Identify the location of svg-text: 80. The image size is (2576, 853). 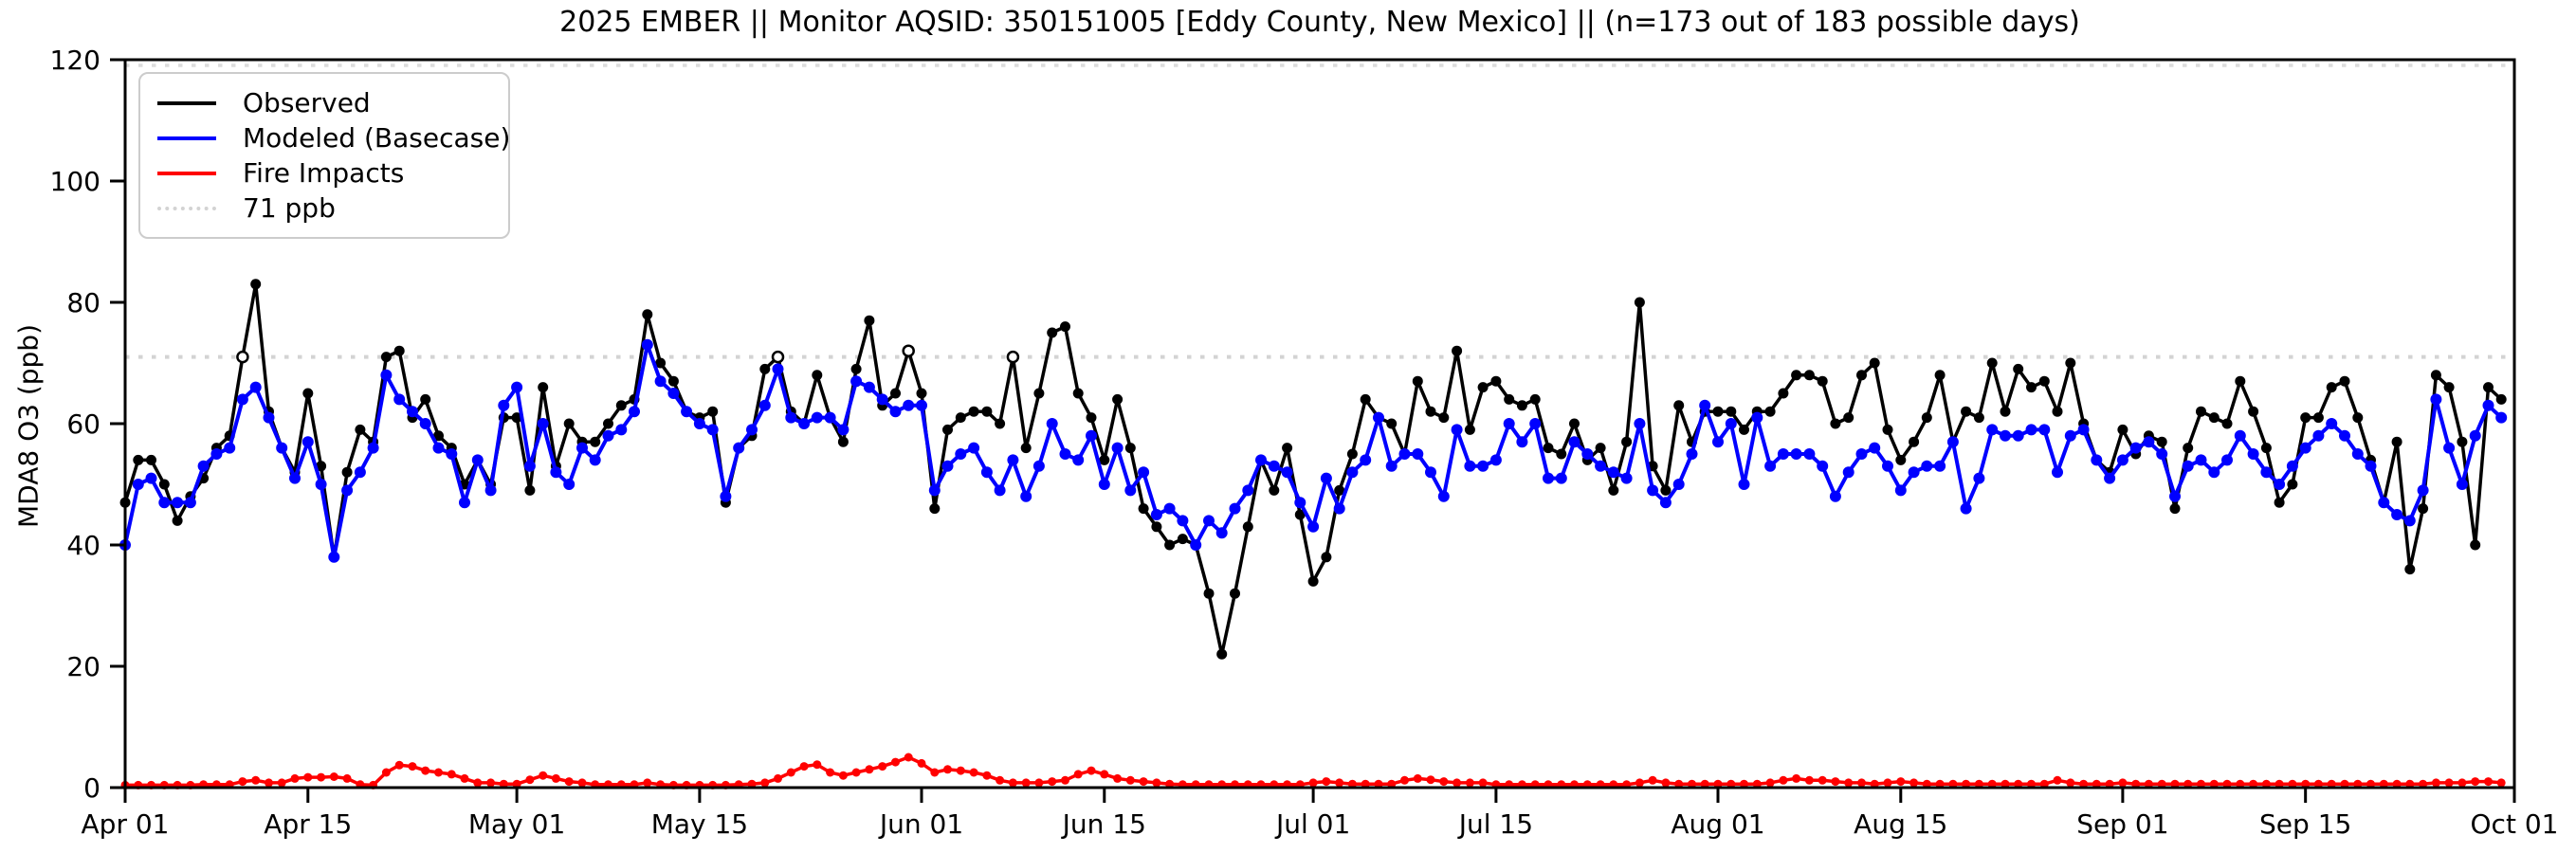
(83, 302).